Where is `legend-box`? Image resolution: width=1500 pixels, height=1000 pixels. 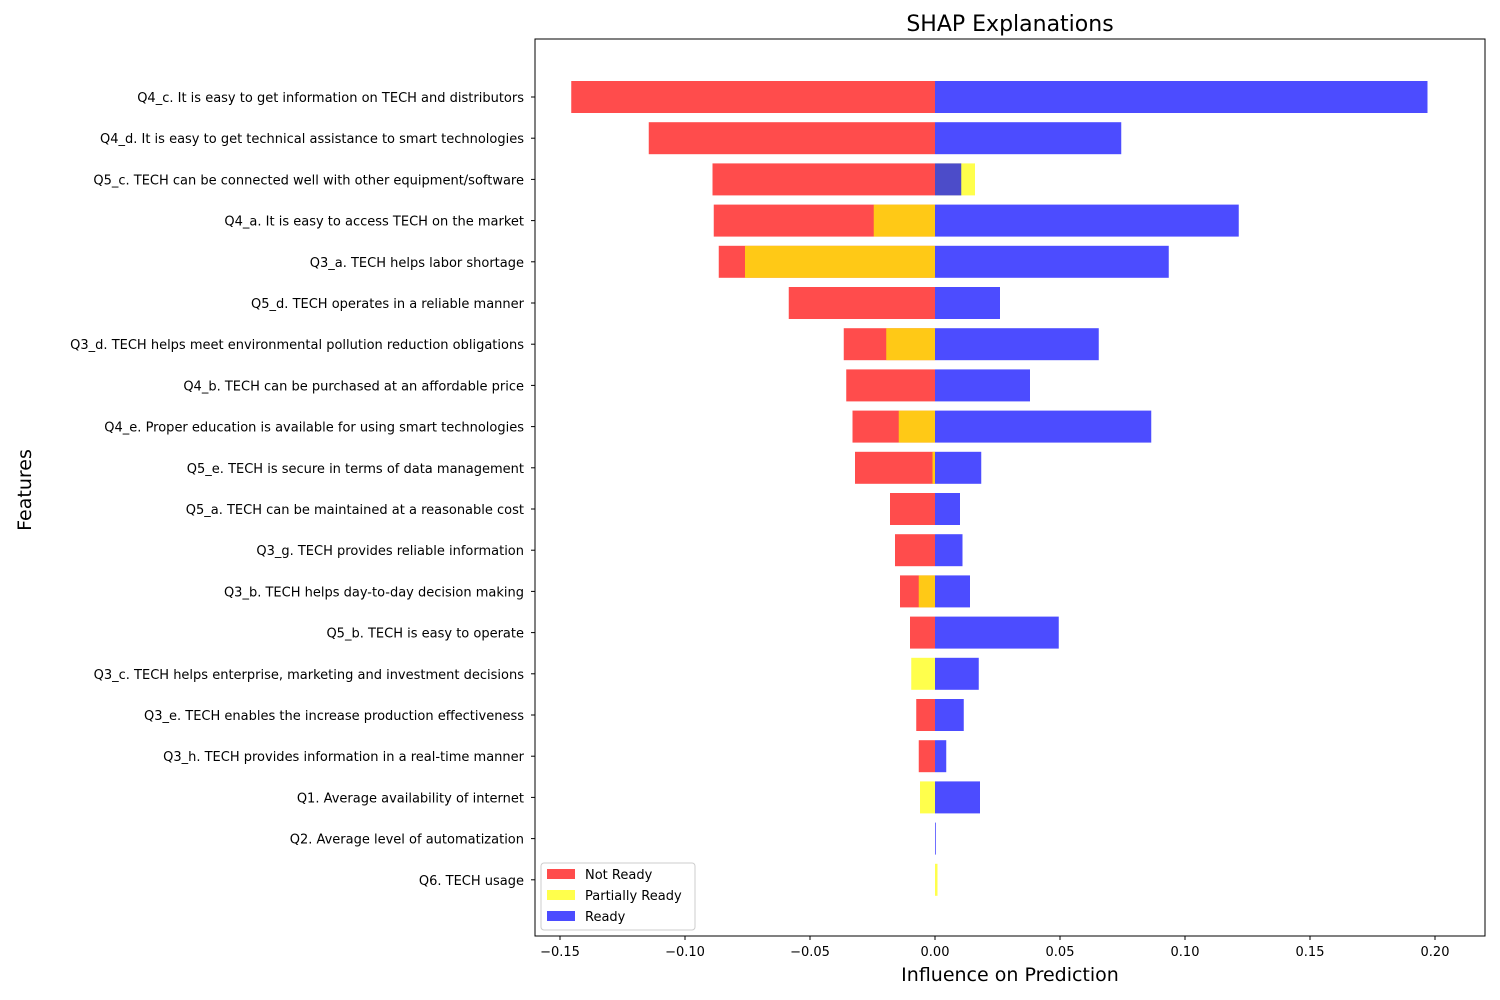 legend-box is located at coordinates (618, 896).